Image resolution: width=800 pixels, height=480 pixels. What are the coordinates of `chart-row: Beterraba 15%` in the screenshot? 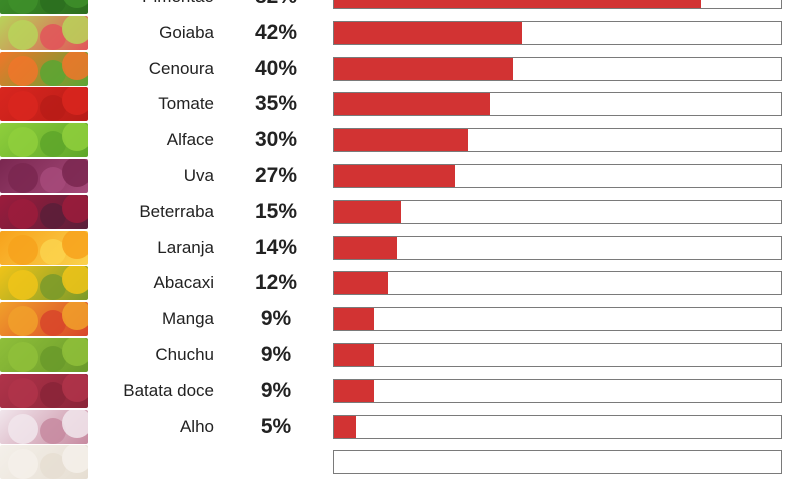 It's located at (400, 212).